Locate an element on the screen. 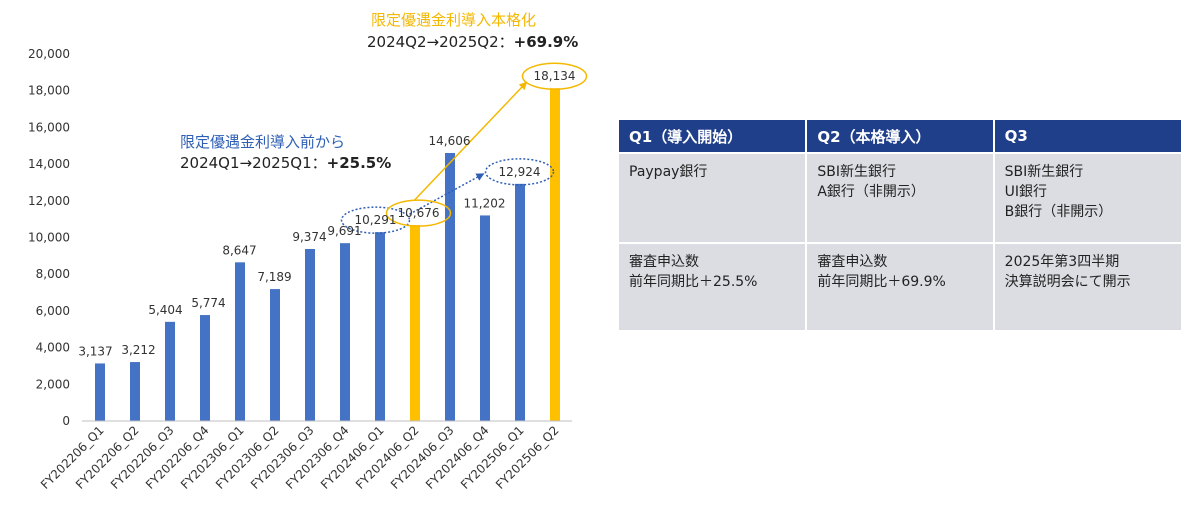  cell-text: 決算説明会にて開示 is located at coordinates (1067, 282).